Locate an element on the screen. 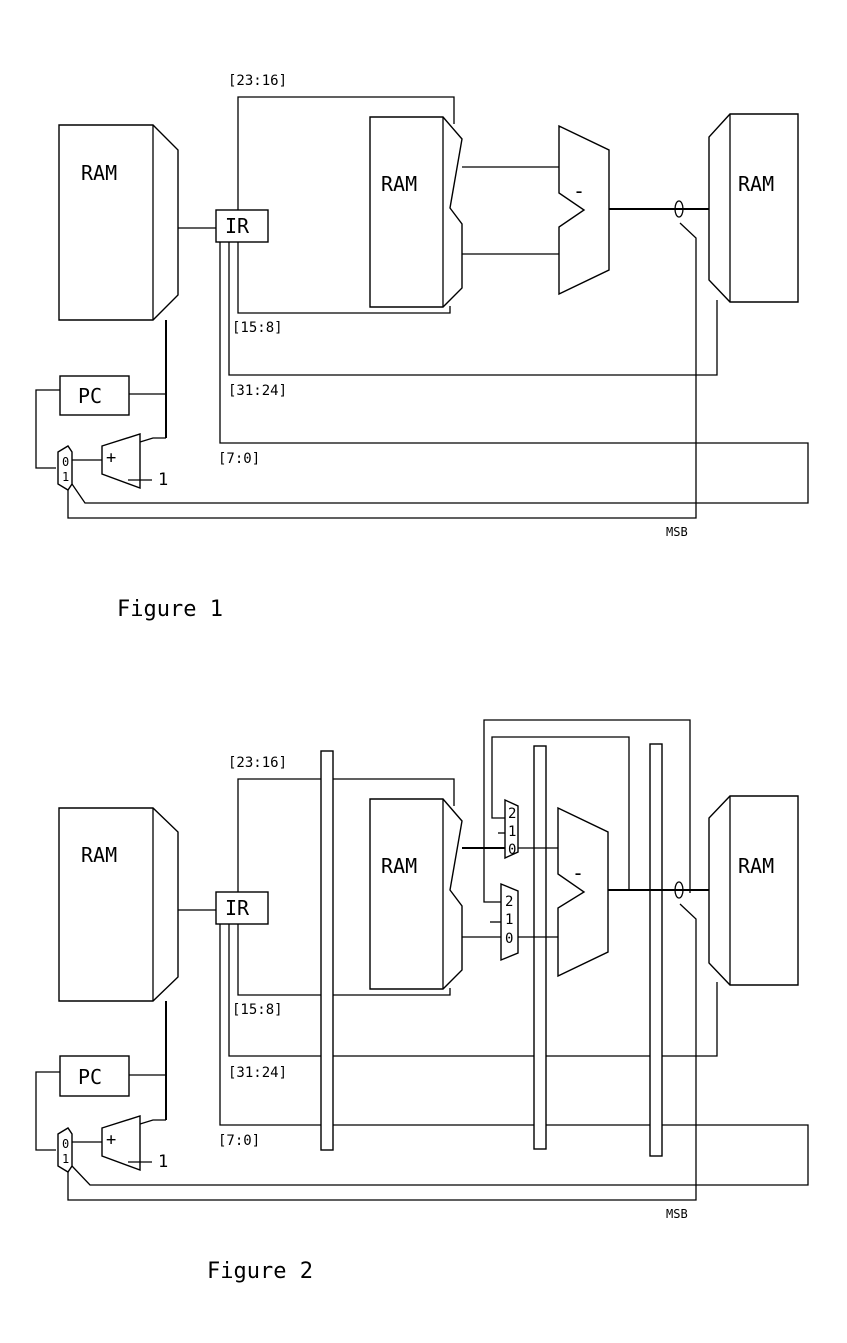  f1-pc-label: PC is located at coordinates (90, 396).